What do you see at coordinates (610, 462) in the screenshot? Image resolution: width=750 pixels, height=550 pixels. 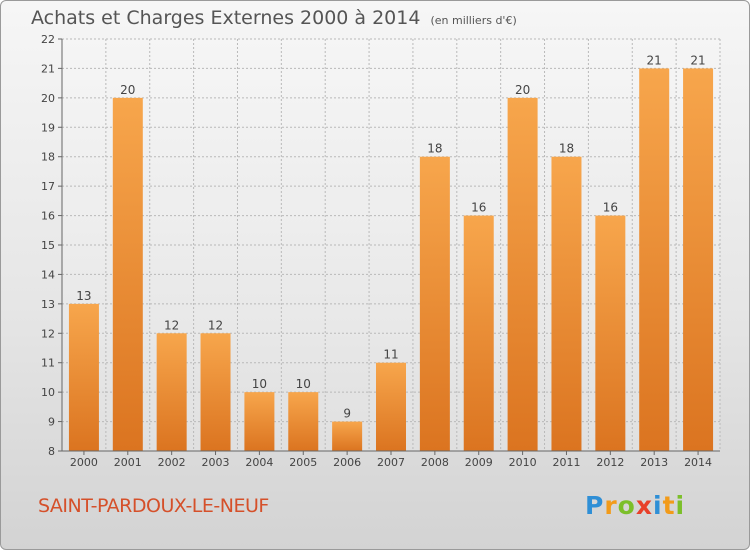 I see `x-tick-label: 2012` at bounding box center [610, 462].